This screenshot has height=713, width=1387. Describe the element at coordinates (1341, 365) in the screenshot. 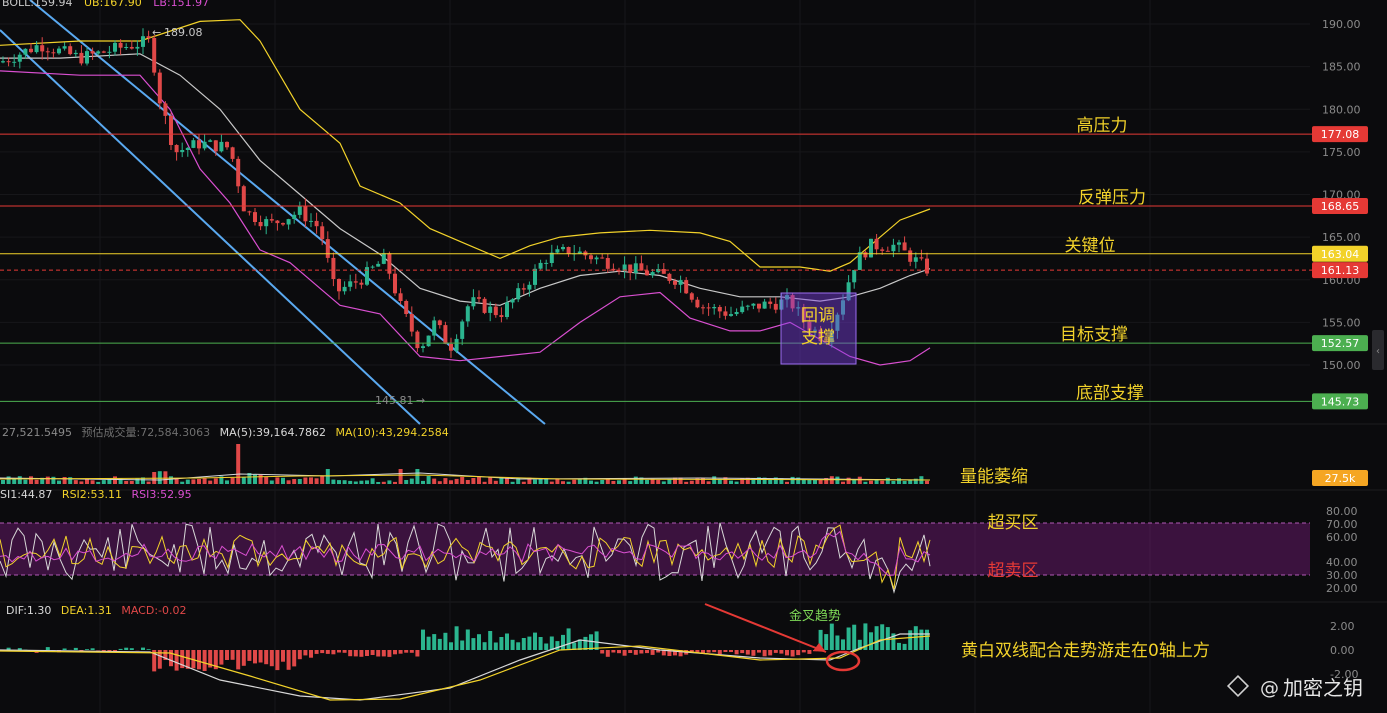

I see `price-tick-label: 150.00` at that location.